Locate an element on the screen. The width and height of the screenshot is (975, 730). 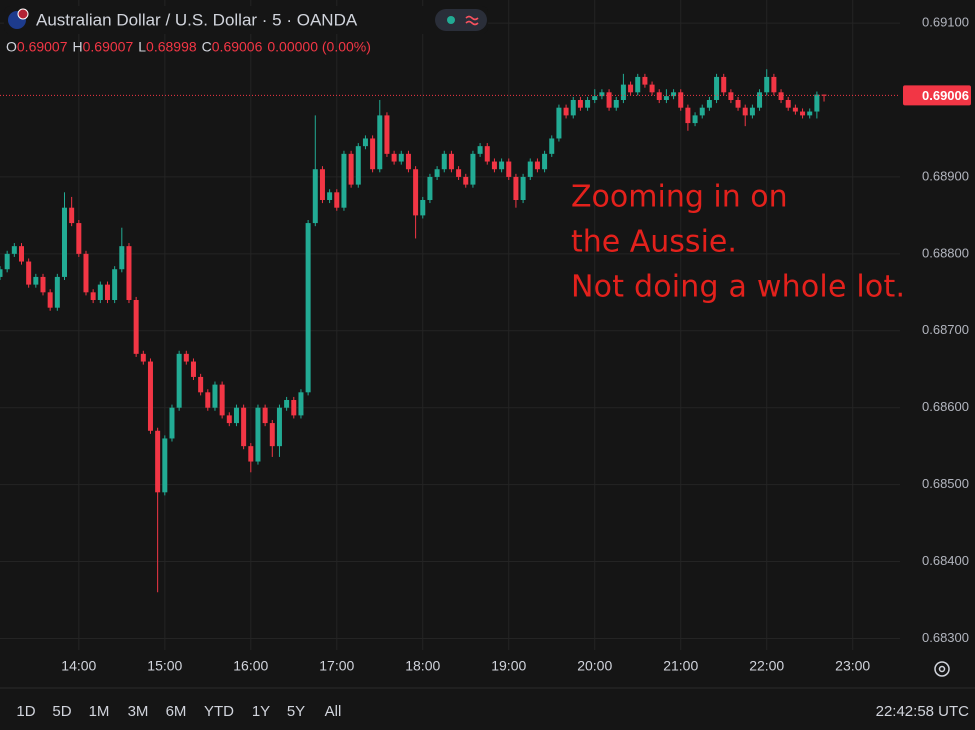
status-pill is located at coordinates (461, 20).